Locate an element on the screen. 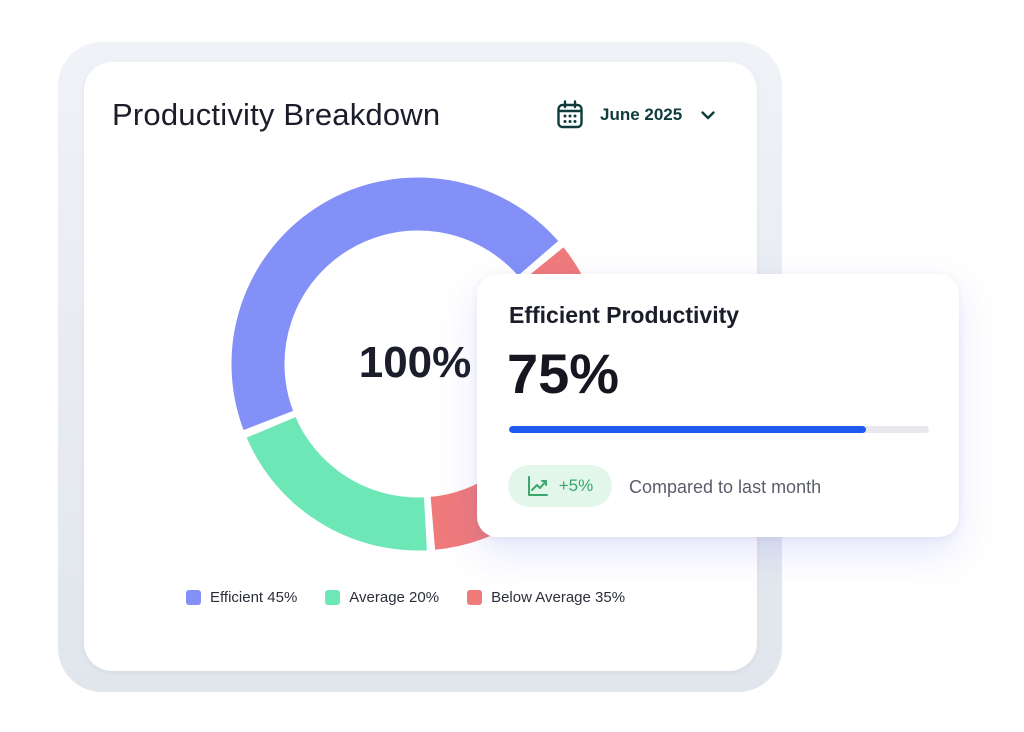 Image resolution: width=1024 pixels, height=732 pixels. month-selector: June 2025 is located at coordinates (642, 115).